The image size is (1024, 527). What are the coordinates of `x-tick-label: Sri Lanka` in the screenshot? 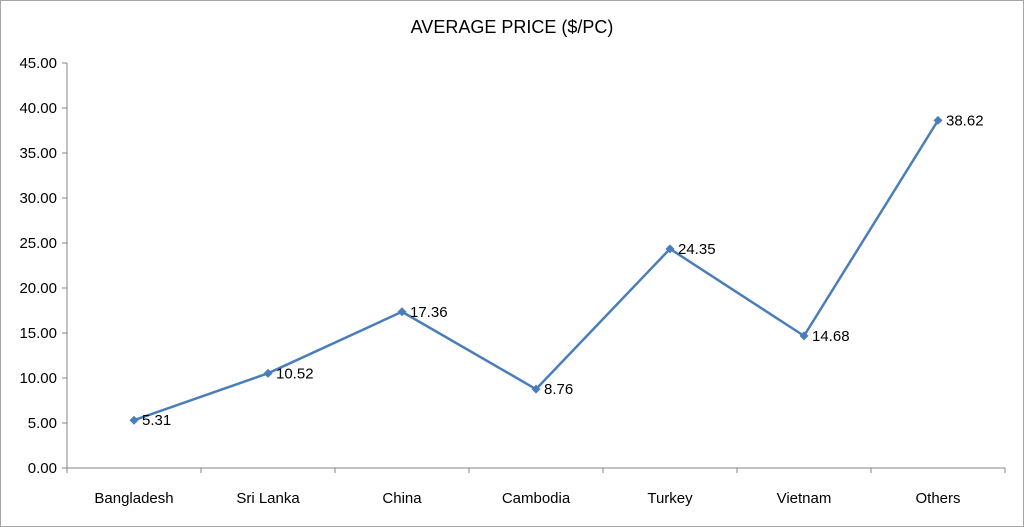 It's located at (268, 498).